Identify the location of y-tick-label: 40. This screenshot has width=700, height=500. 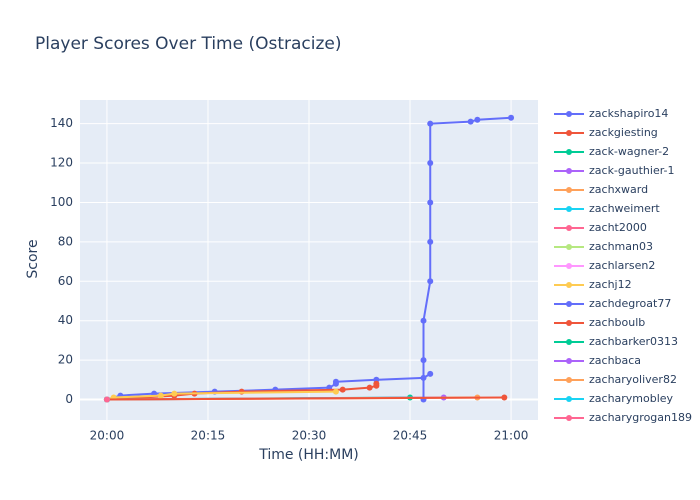
(65, 320).